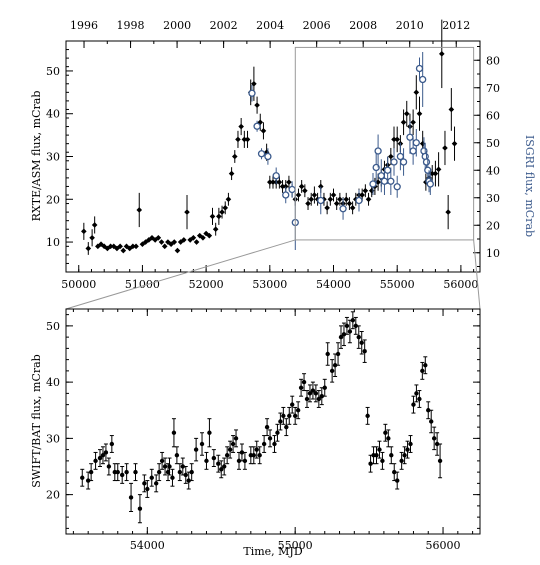  What do you see at coordinates (493, 225) in the screenshot?
I see `top-y-right-tick-label: 20` at bounding box center [493, 225].